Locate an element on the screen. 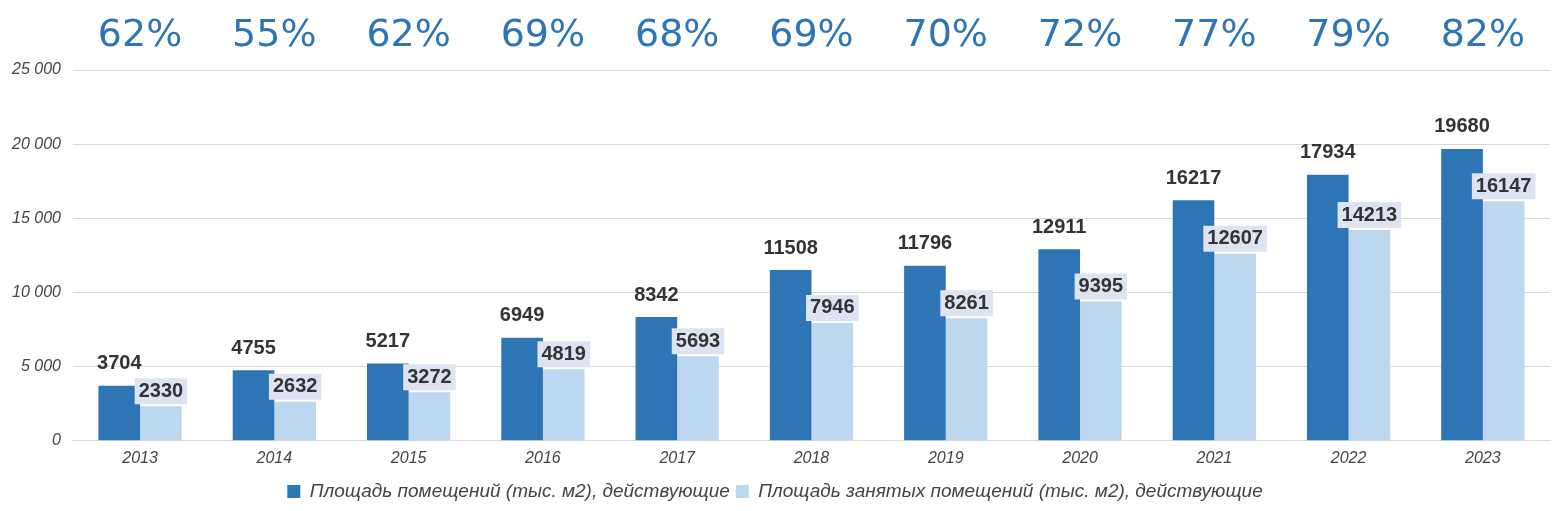 Image resolution: width=1560 pixels, height=511 pixels. text: 68% is located at coordinates (677, 32).